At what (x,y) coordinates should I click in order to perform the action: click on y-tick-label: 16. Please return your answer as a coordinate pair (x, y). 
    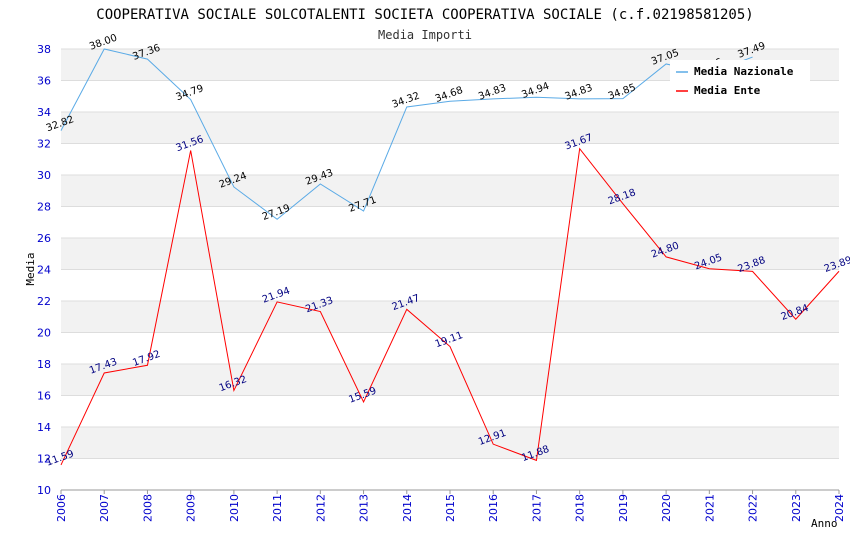
    Looking at the image, I should click on (44, 396).